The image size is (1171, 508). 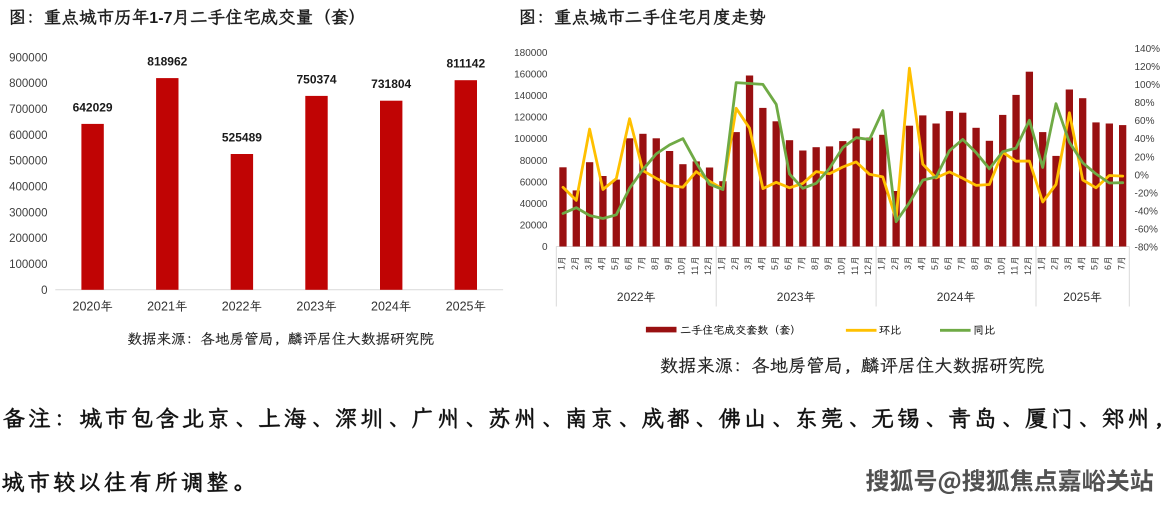 I want to click on svg-text: 60%, so click(x=1145, y=121).